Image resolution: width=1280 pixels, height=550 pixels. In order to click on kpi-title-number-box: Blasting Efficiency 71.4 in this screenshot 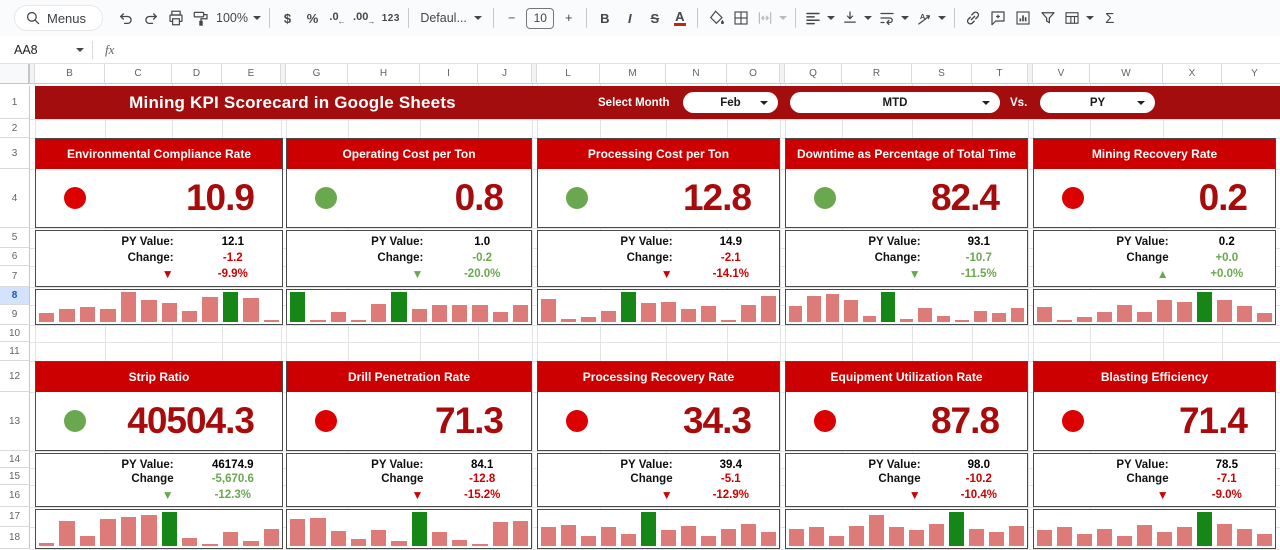, I will do `click(1154, 406)`.